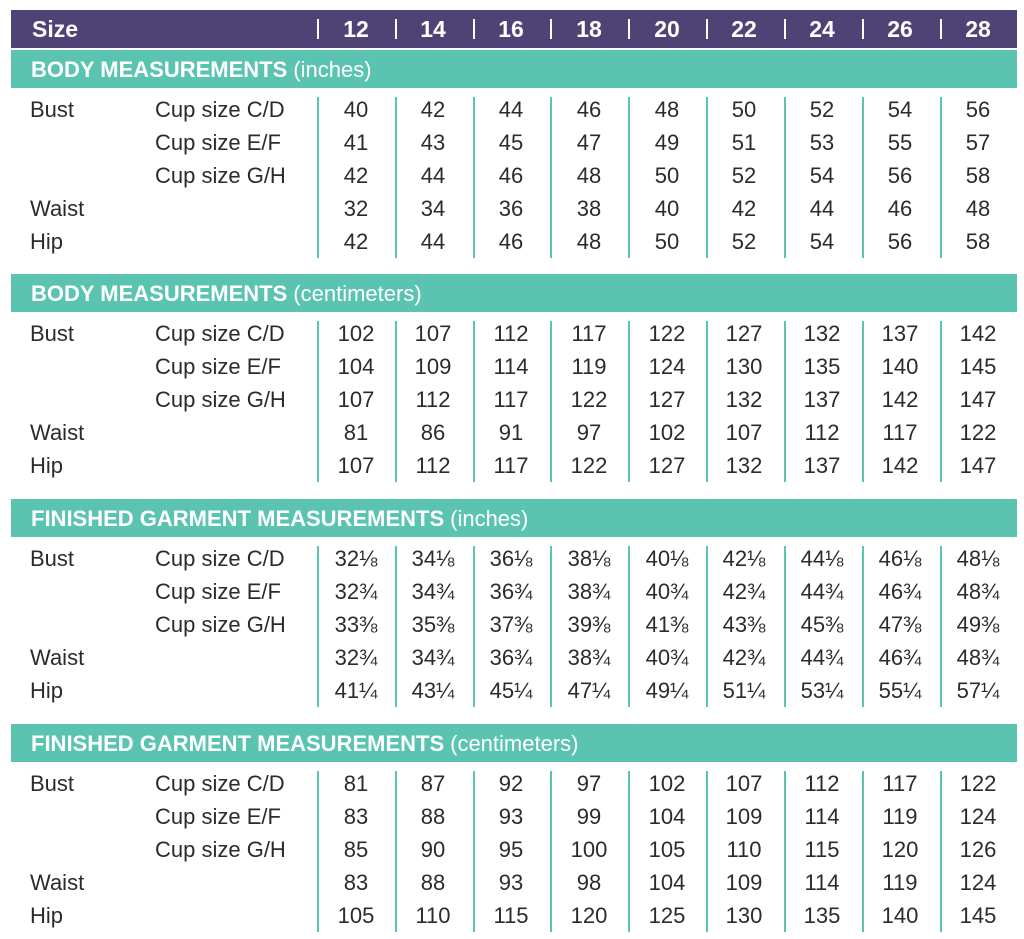  What do you see at coordinates (47, 241) in the screenshot?
I see `row-label: Hip` at bounding box center [47, 241].